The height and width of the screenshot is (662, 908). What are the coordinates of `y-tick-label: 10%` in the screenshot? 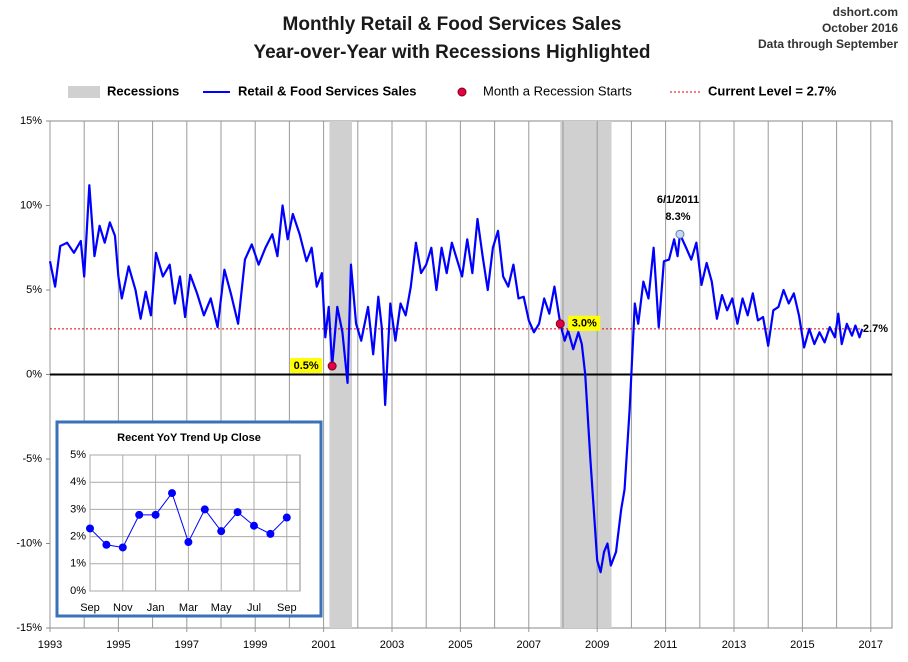 It's located at (31, 205).